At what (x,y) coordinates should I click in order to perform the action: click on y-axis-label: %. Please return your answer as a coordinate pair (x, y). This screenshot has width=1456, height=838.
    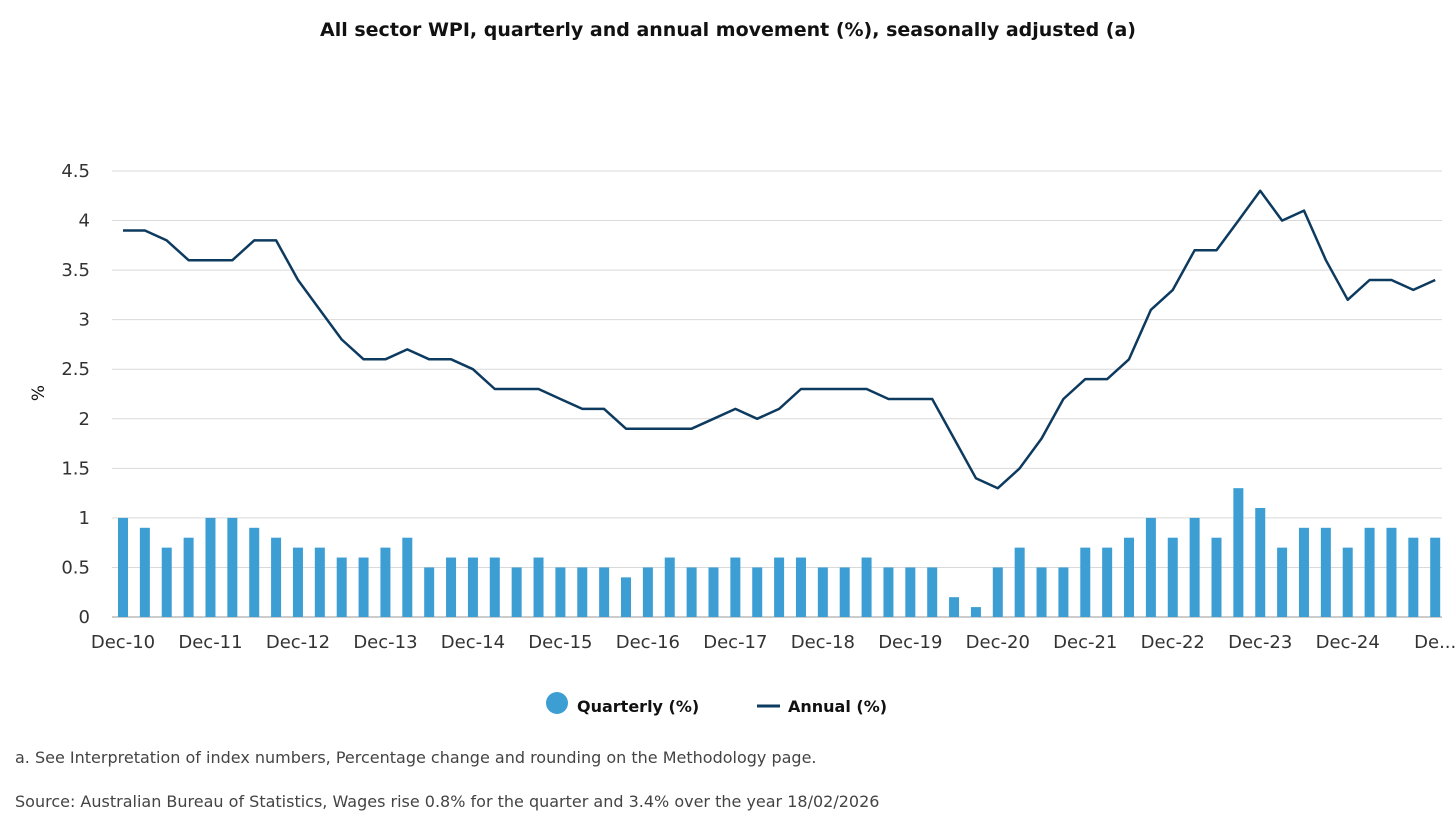
    Looking at the image, I should click on (39, 393).